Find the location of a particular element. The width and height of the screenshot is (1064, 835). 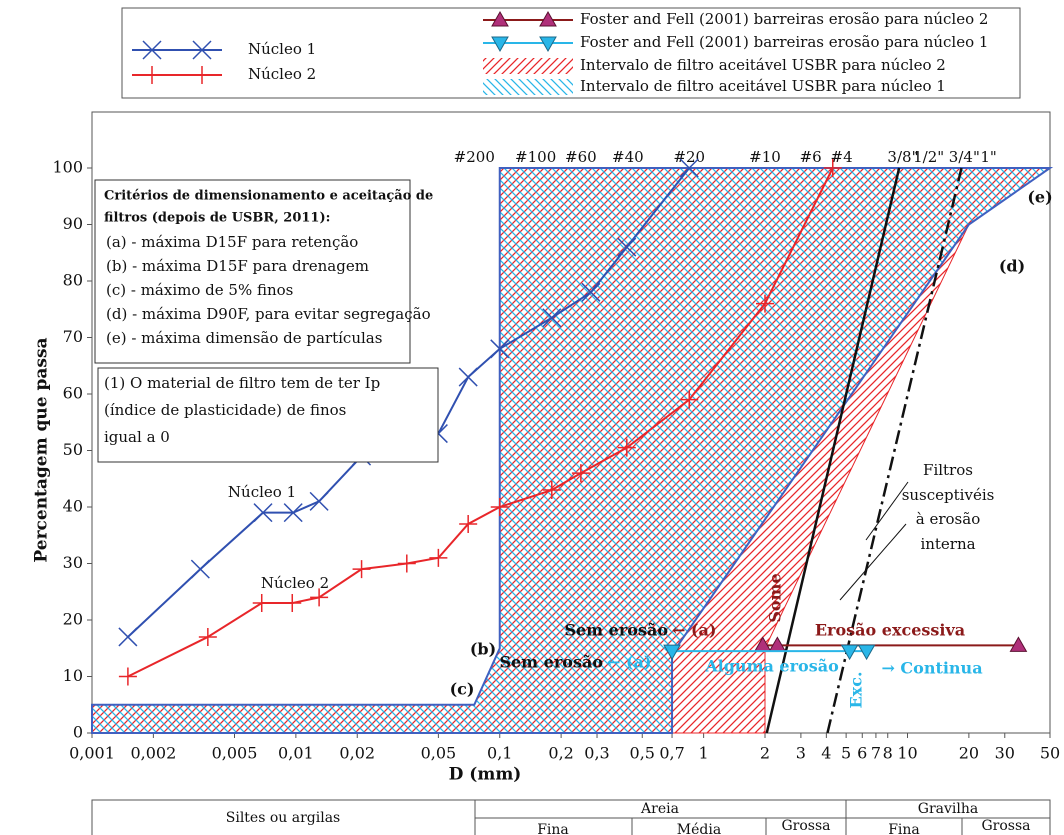

note-line: (1) O material de filtro tem de ter Ip is located at coordinates (242, 383).